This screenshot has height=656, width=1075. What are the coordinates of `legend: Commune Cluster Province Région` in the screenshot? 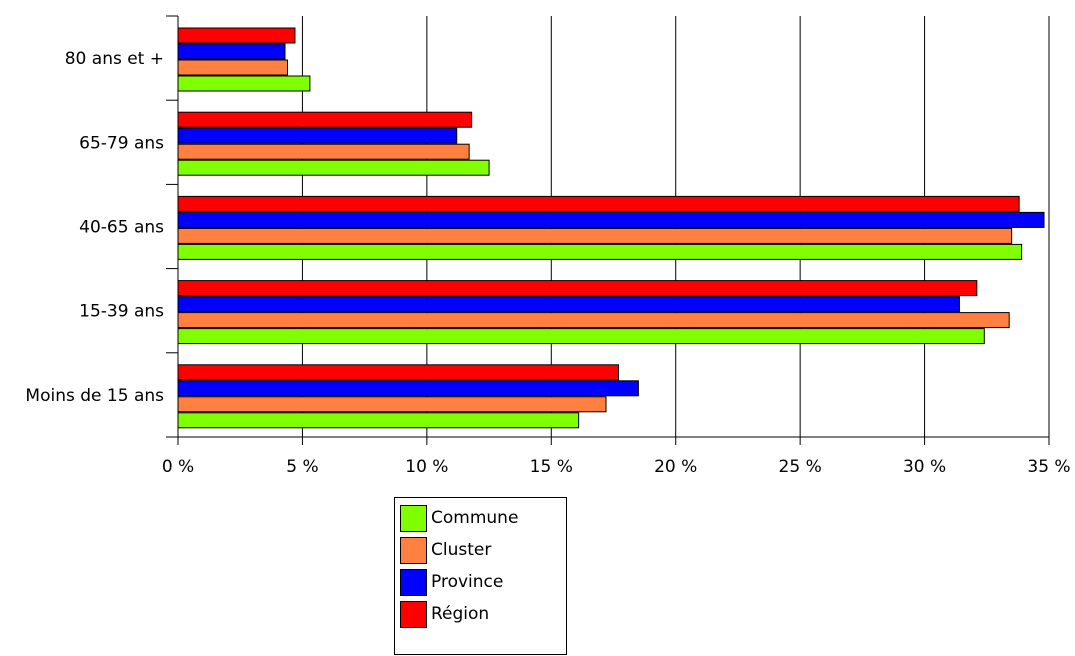 It's located at (480, 576).